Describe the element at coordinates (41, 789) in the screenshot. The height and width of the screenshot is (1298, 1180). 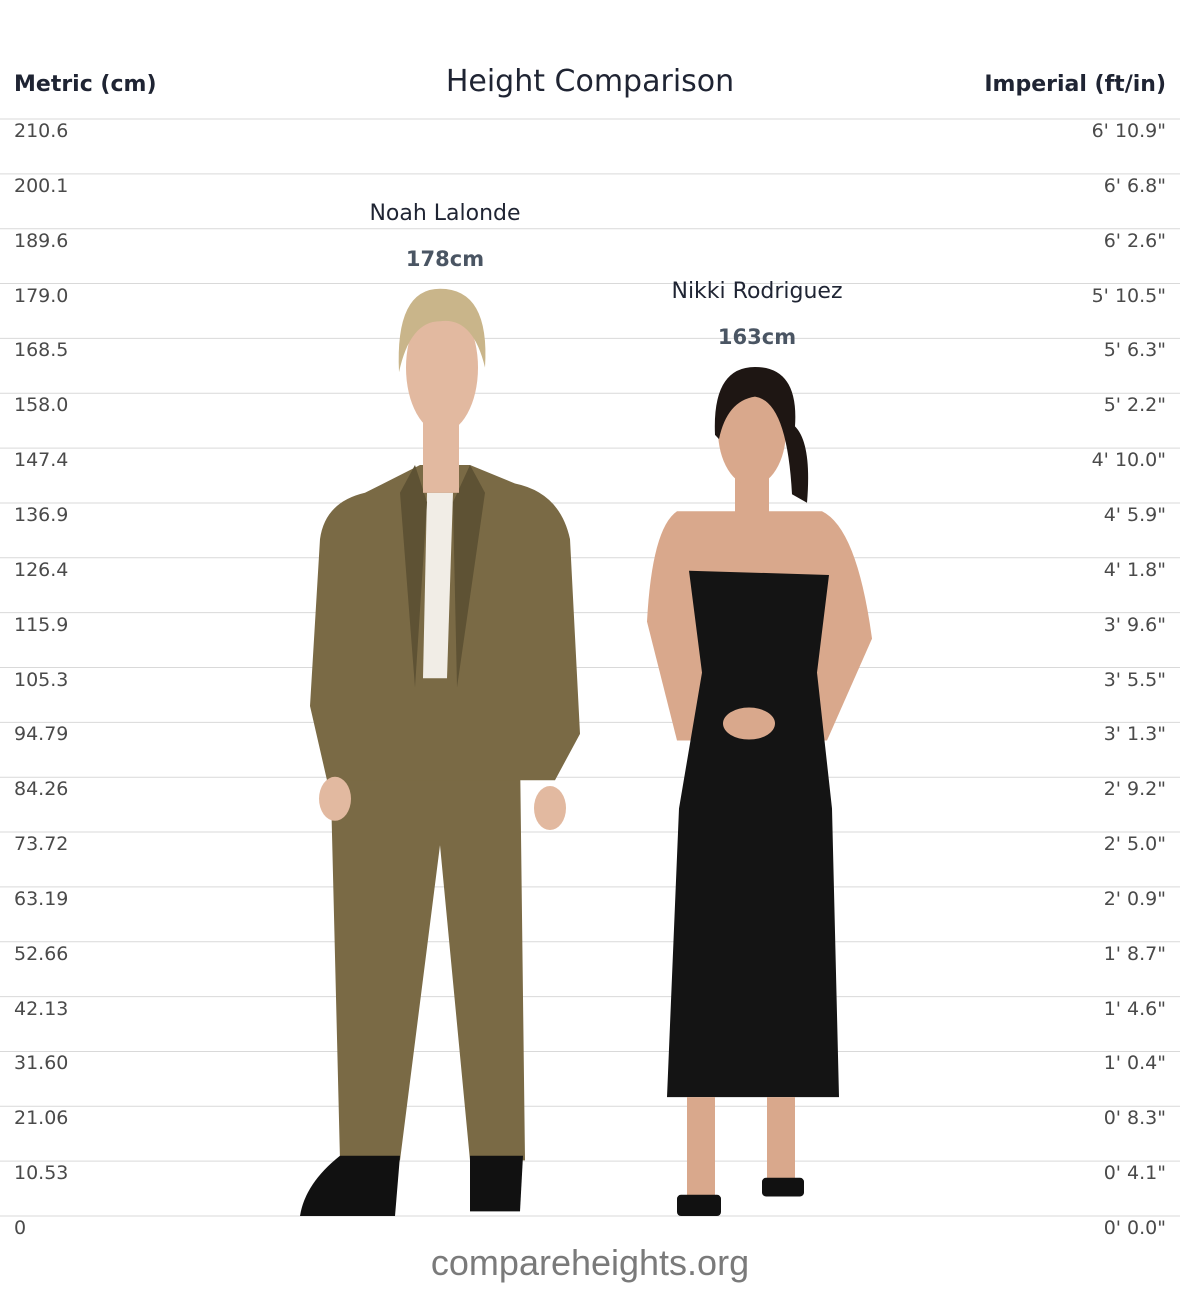
I see `metric-tick-label: 84.26` at that location.